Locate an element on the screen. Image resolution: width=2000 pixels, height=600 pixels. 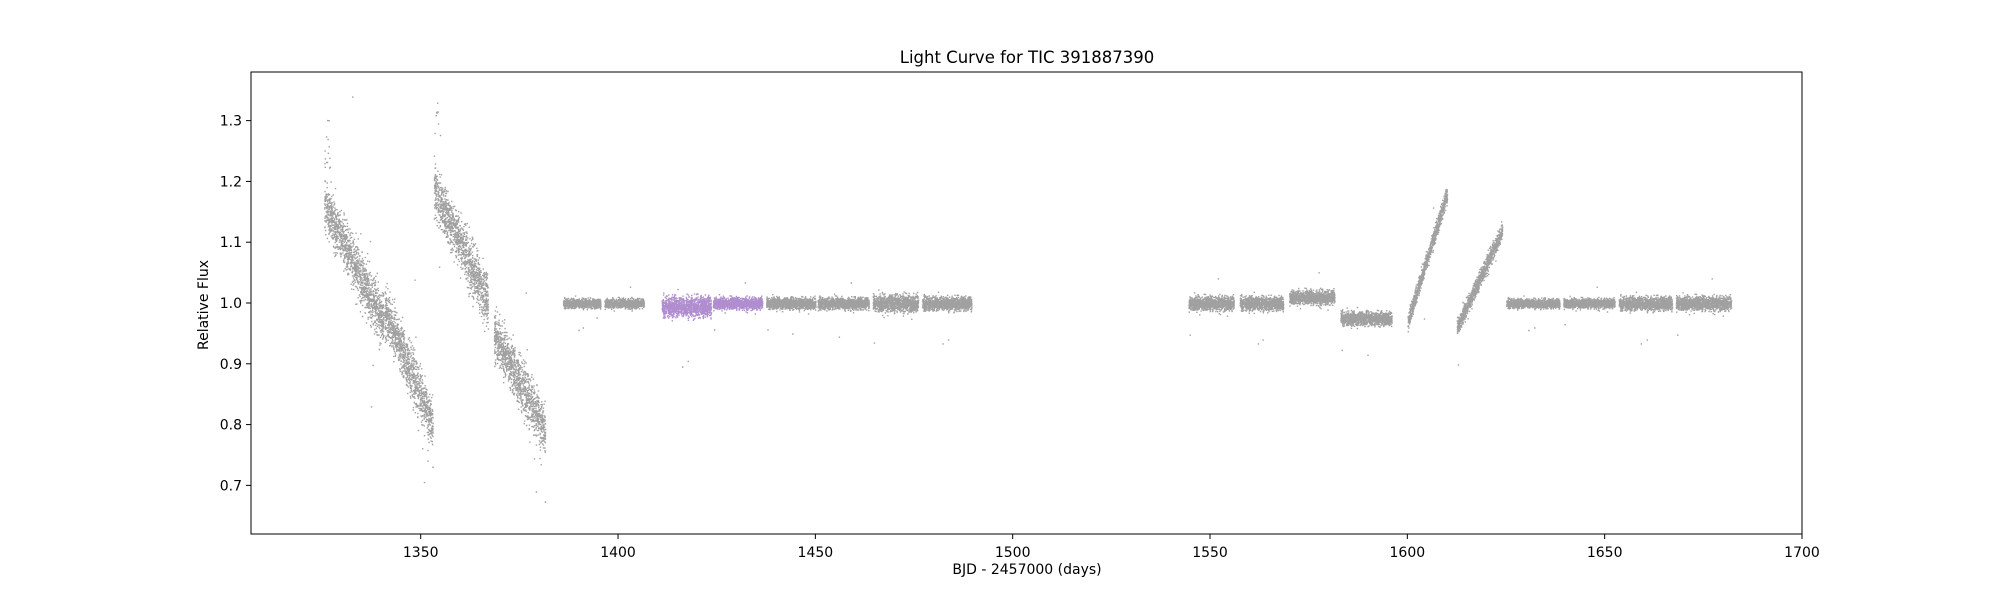
y-tick-label: 1.2 is located at coordinates (231, 182).